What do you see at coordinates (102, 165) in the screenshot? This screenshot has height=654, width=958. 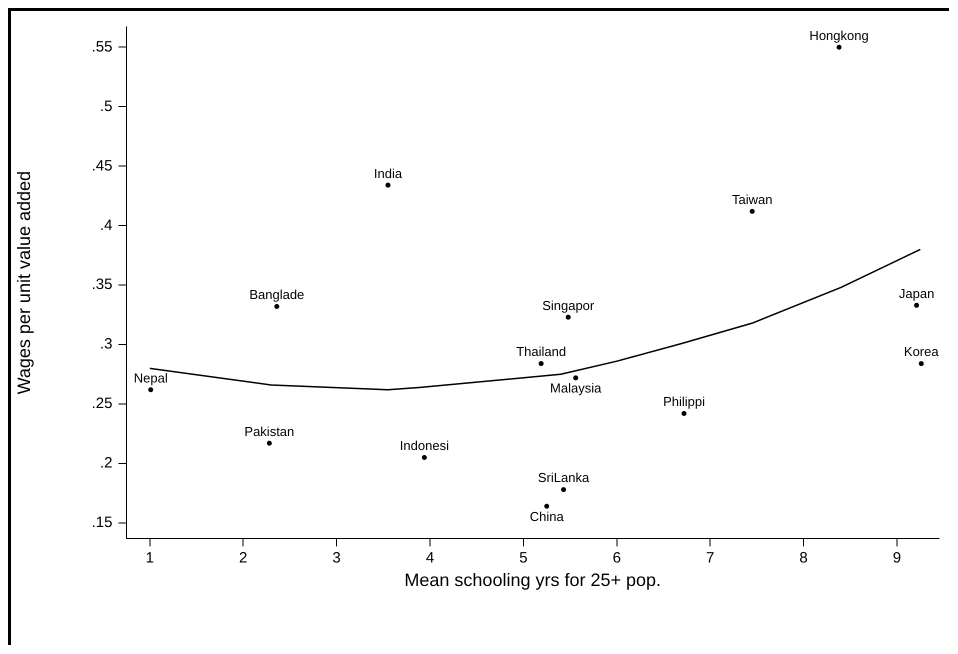 I see `y-tick-label: .45` at bounding box center [102, 165].